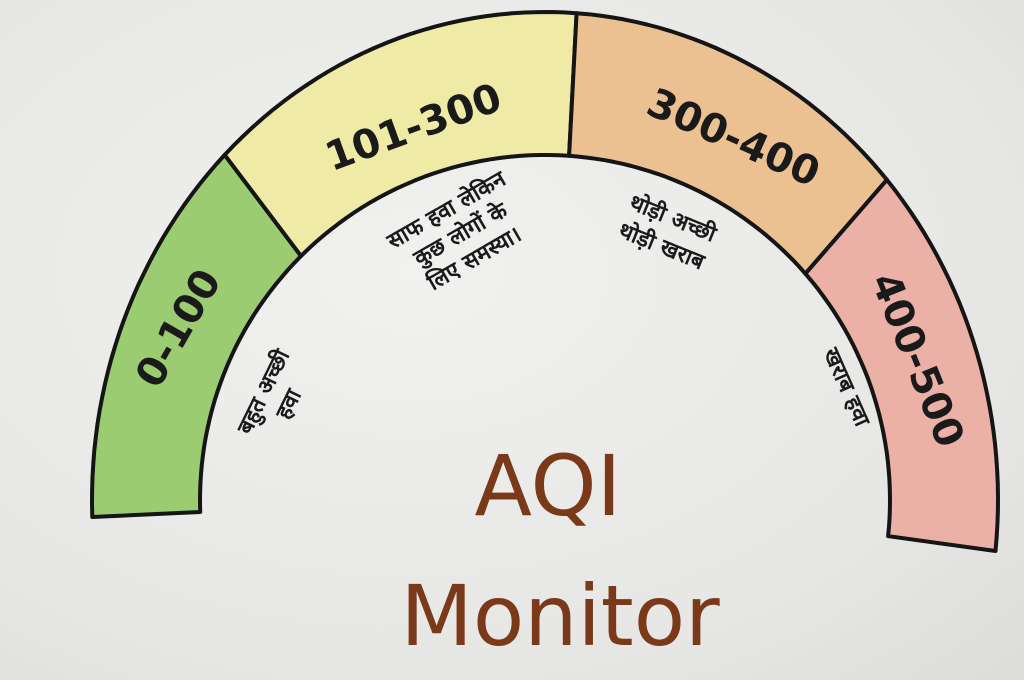 The height and width of the screenshot is (680, 1024). I want to click on description-0: बहुत अच्छी हवा, so click(269, 392).